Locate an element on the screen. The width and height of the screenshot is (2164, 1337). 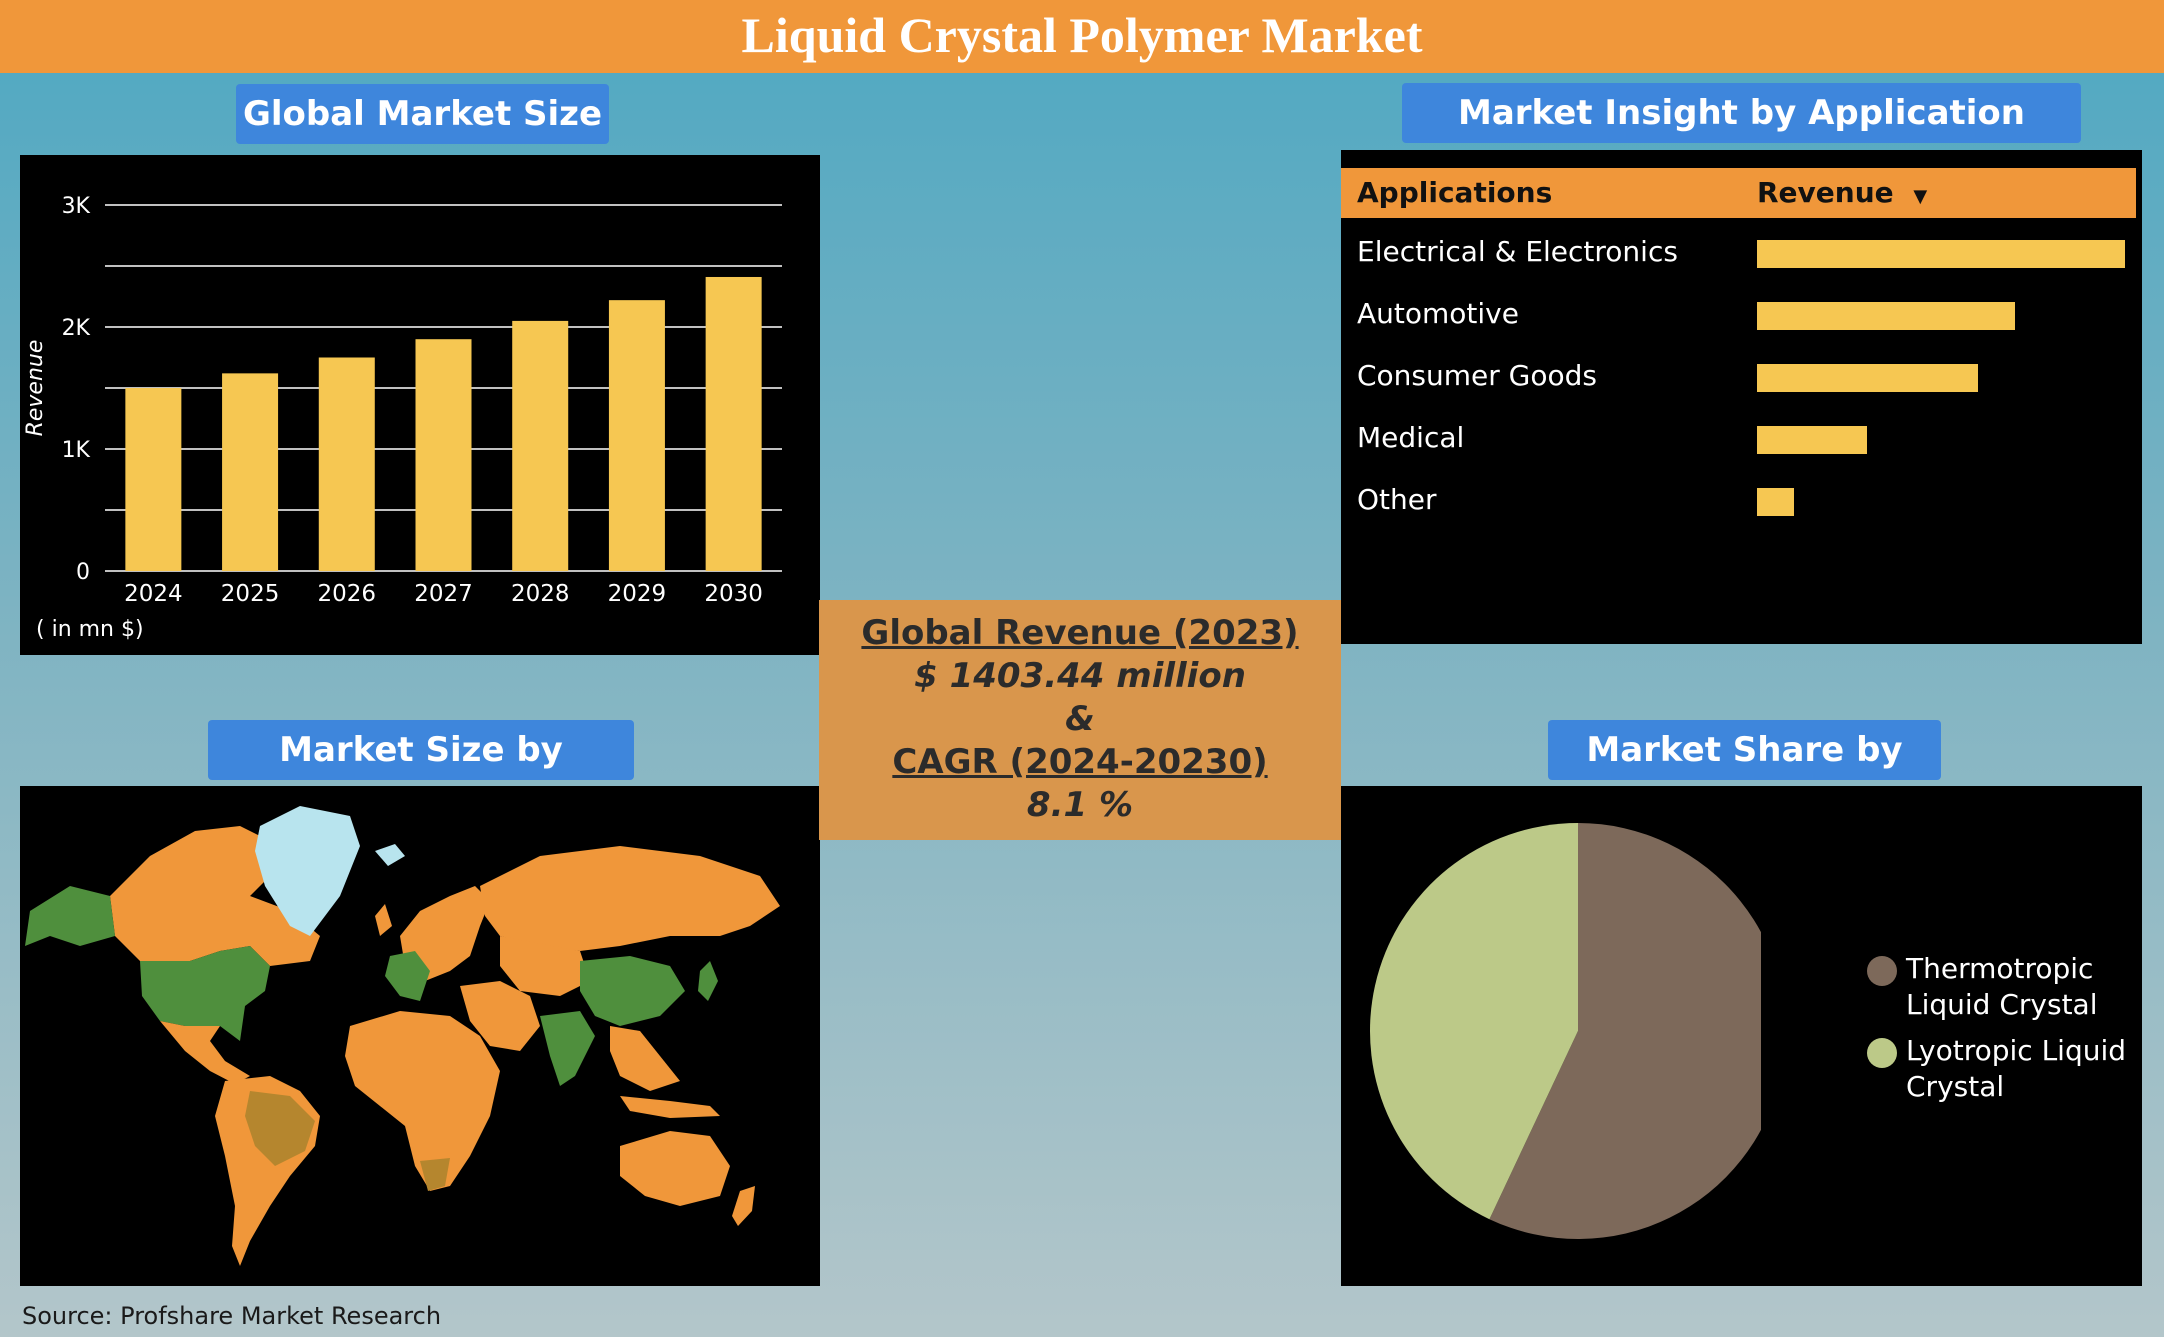
applications-column-header: Applications is located at coordinates (1455, 192).